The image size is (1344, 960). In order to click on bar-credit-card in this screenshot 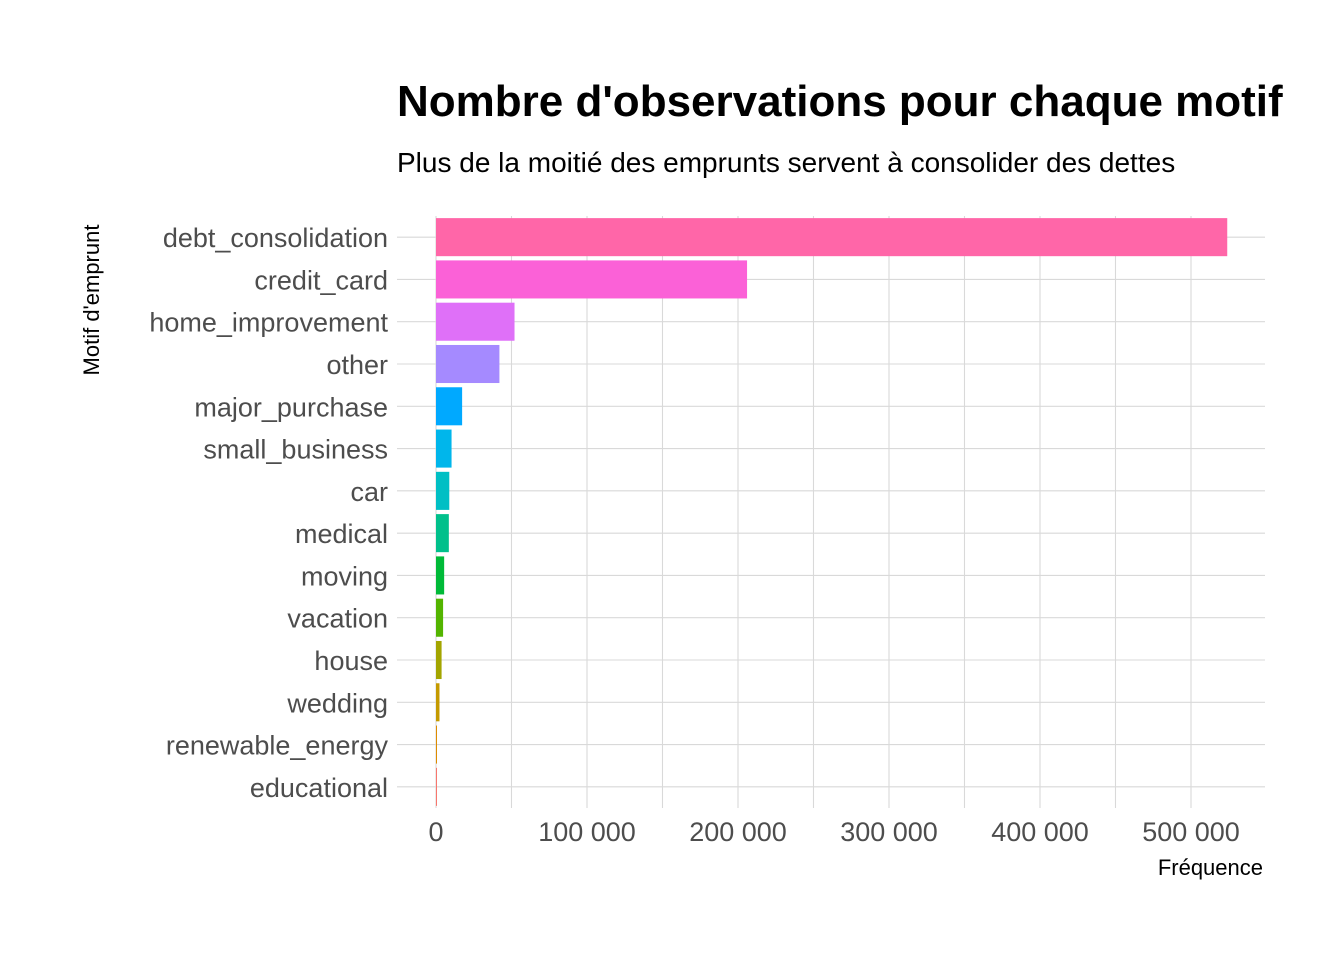, I will do `click(592, 279)`.